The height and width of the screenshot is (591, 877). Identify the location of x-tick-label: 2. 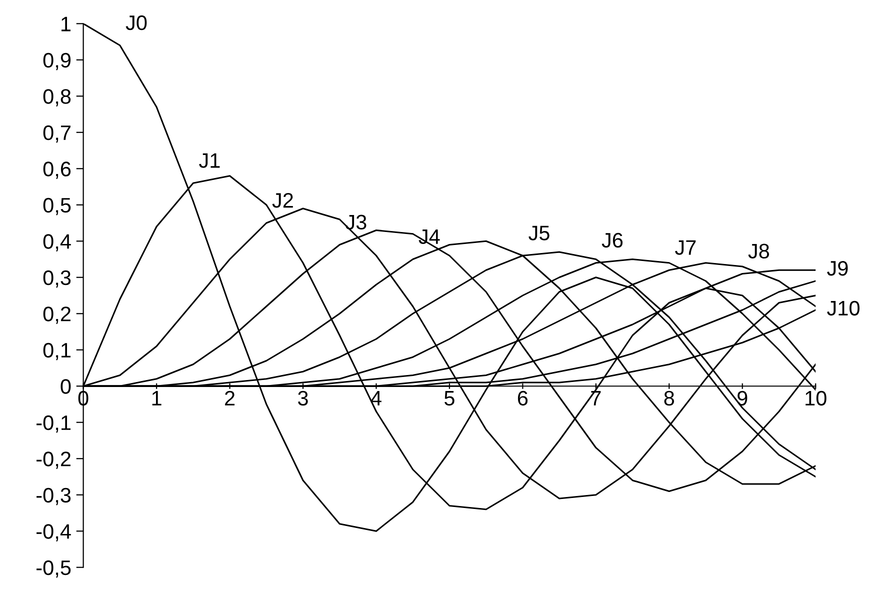
(230, 398).